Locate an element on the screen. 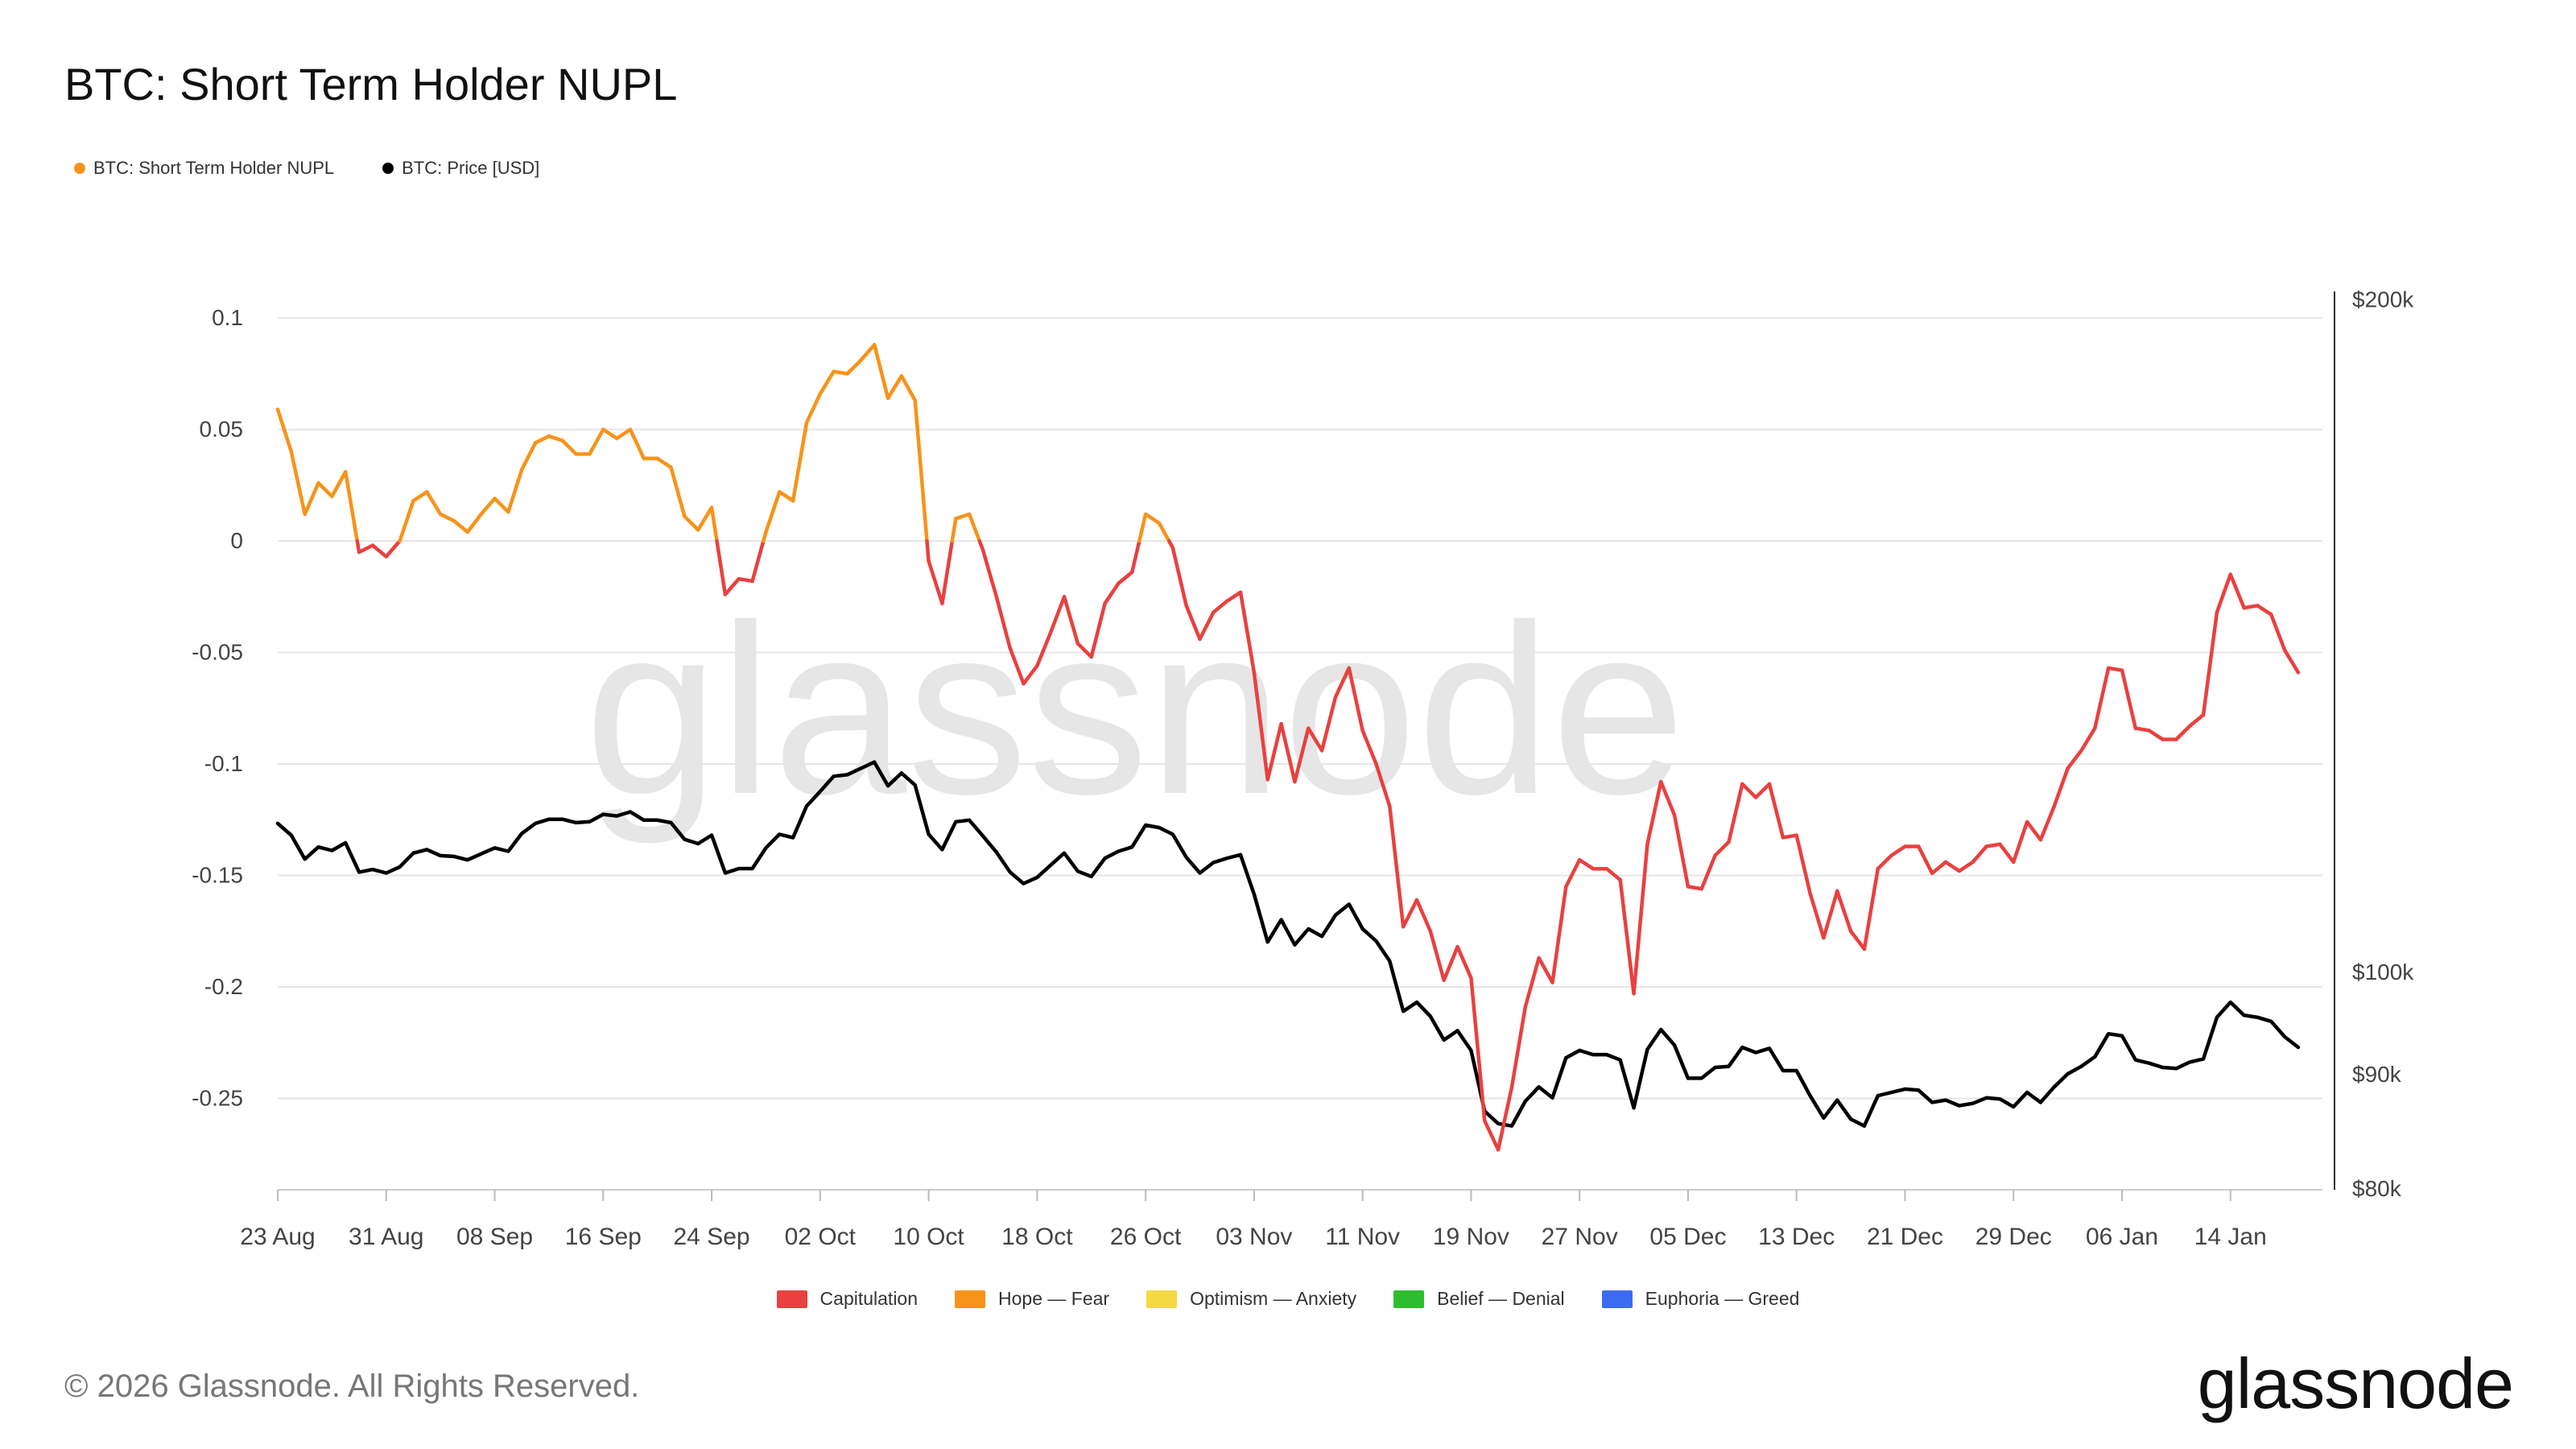 This screenshot has height=1449, width=2576. zone-hope-fear: Hope — Fear is located at coordinates (1032, 1299).